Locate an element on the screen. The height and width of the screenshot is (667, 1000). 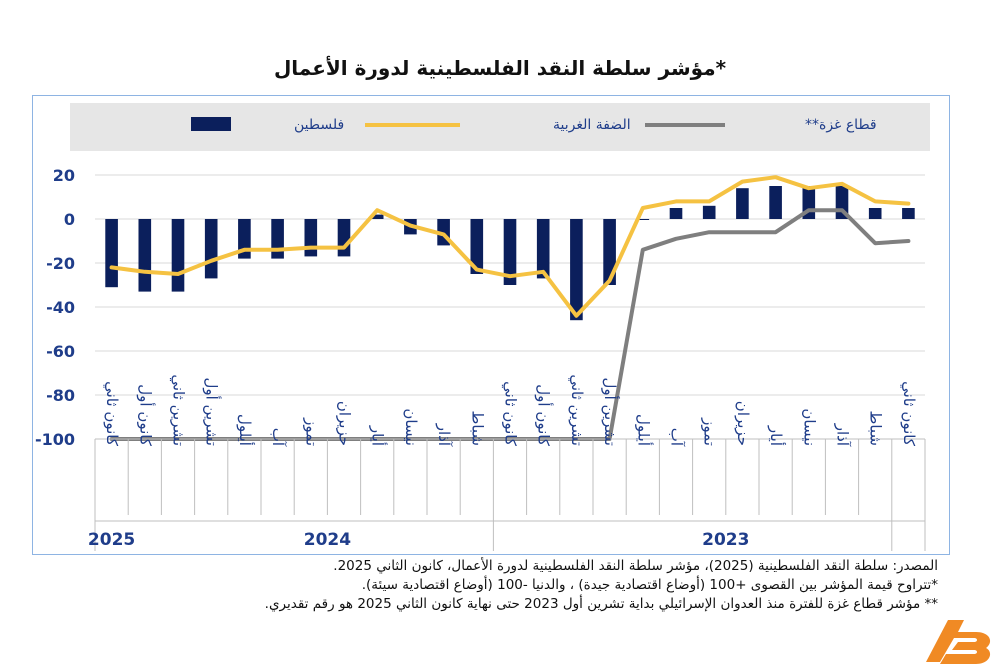
y-tick-label: -60 is located at coordinates (60, 351).